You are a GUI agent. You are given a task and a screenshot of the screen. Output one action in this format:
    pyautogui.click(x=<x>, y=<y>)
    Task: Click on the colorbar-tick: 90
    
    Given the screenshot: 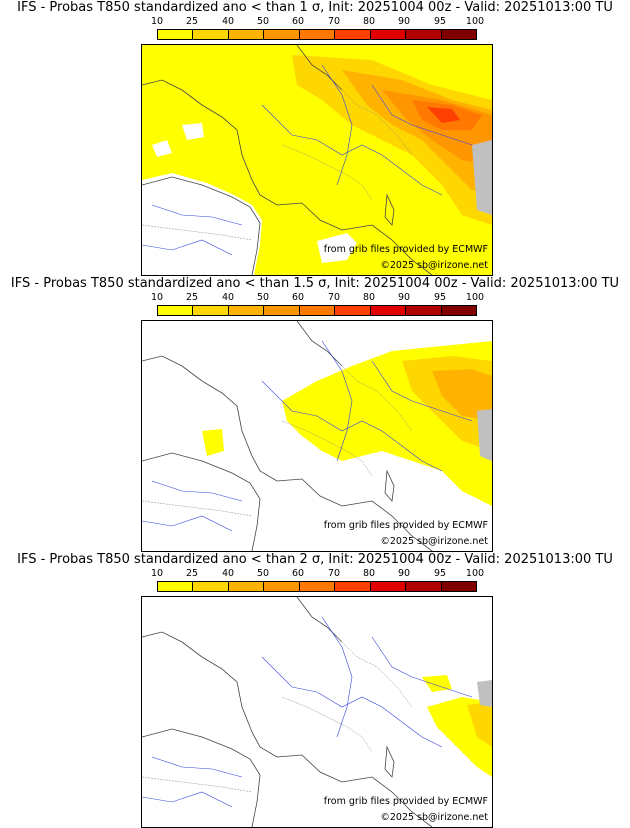 What is the action you would take?
    pyautogui.click(x=404, y=21)
    